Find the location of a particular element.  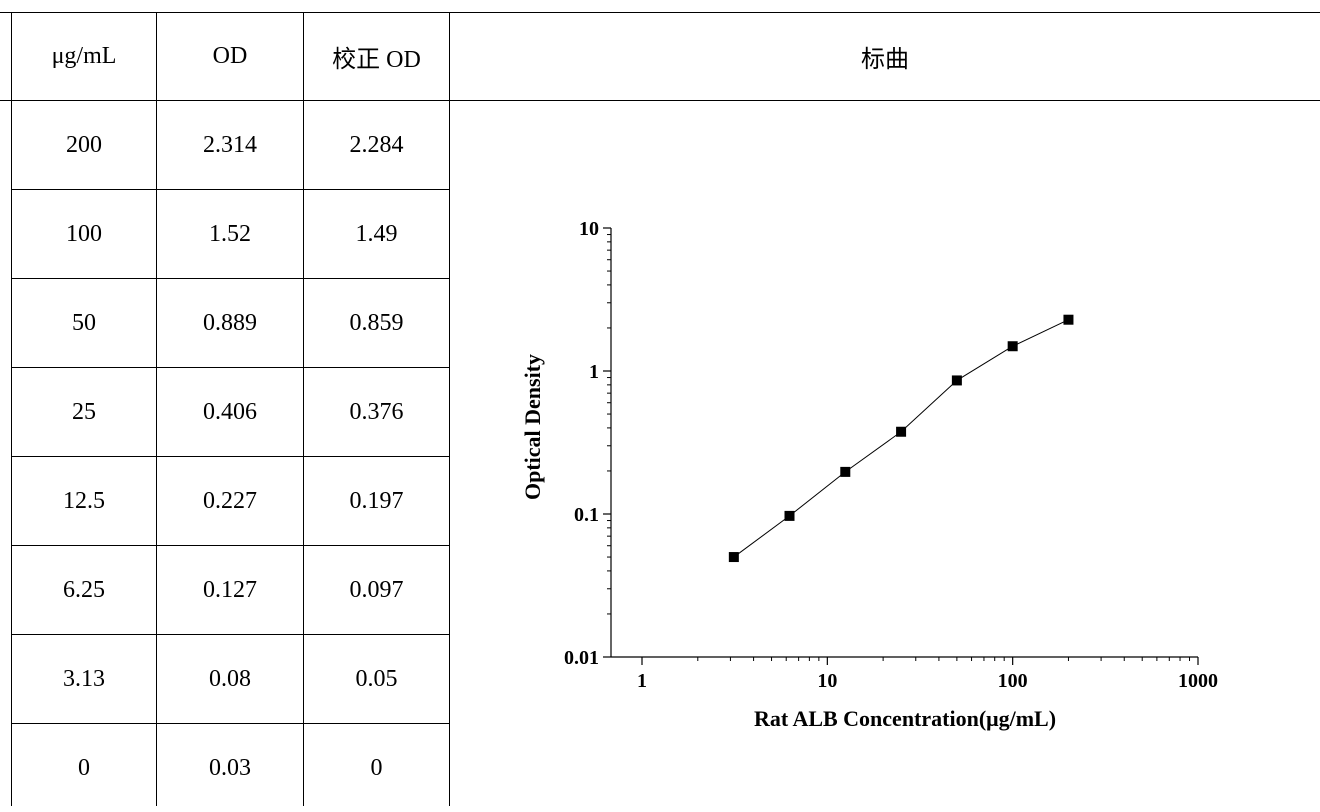

cell-conc-3: 25 is located at coordinates (84, 411).